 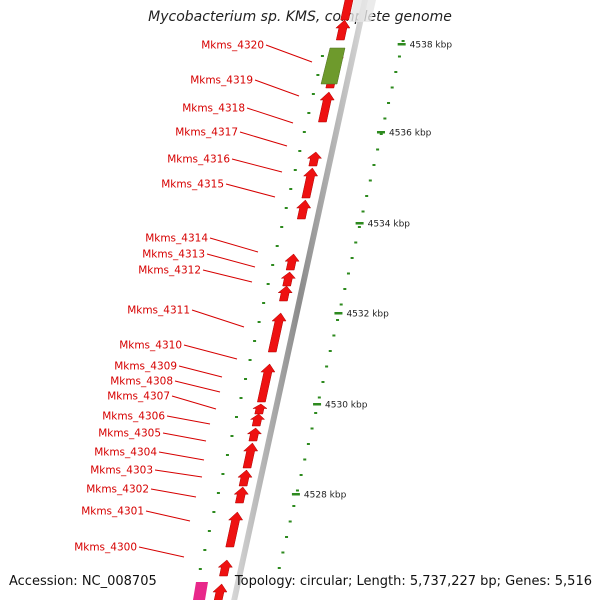 I want to click on gene-block-pink, so click(x=200, y=591).